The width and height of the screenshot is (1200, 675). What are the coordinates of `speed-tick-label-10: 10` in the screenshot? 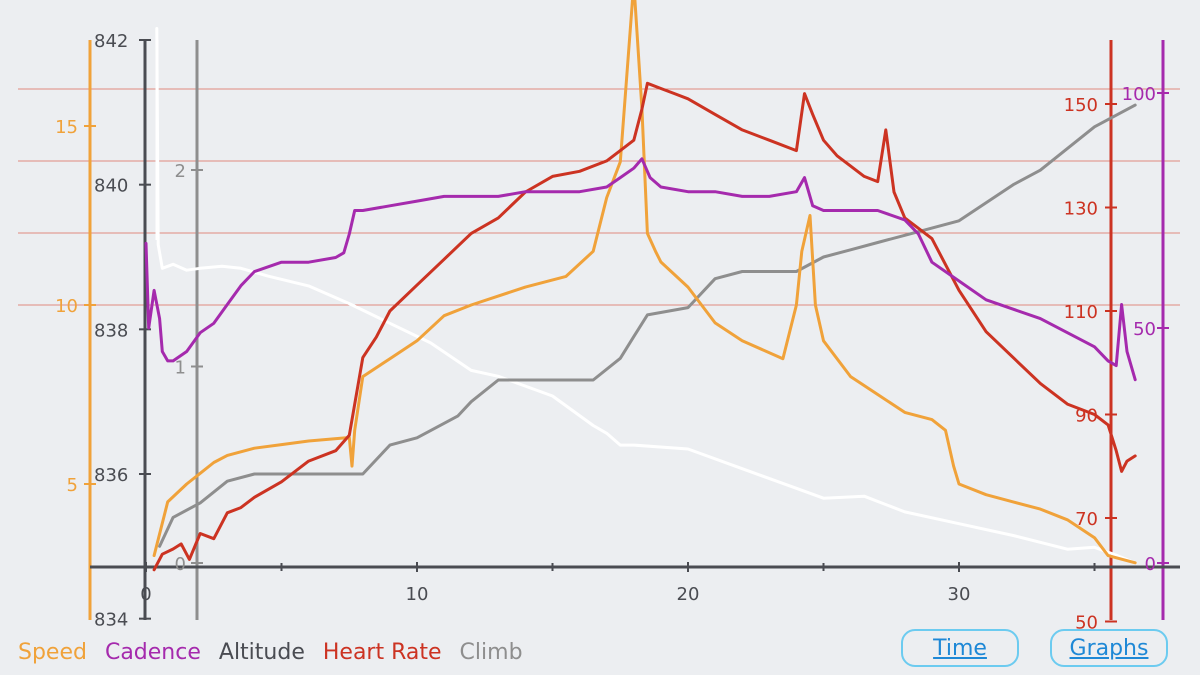 It's located at (66, 306).